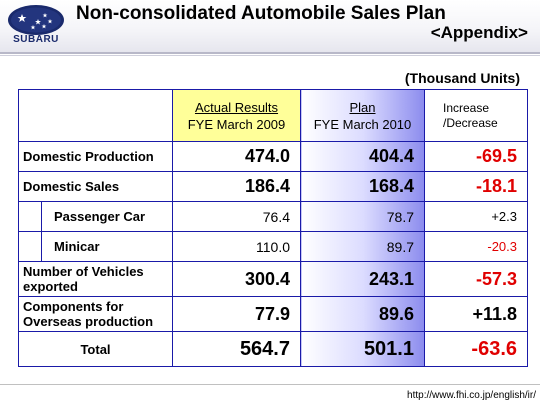 The height and width of the screenshot is (405, 540). Describe the element at coordinates (95, 349) in the screenshot. I see `row-label: Total` at that location.